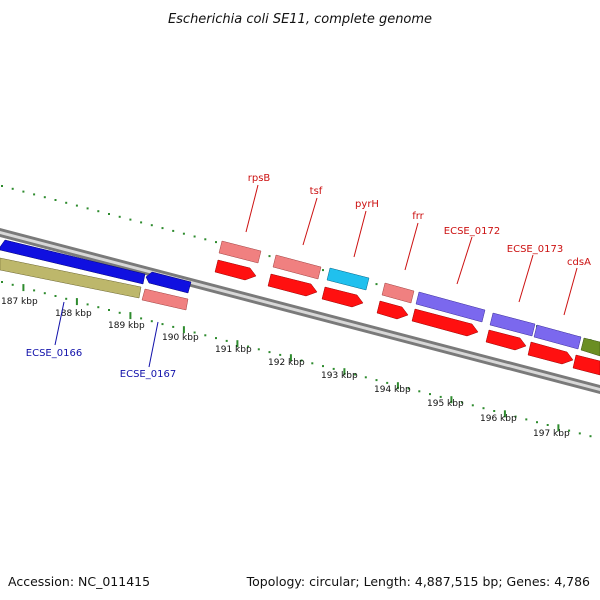  I want to click on tick-label-191: 191 kbp, so click(233, 350).